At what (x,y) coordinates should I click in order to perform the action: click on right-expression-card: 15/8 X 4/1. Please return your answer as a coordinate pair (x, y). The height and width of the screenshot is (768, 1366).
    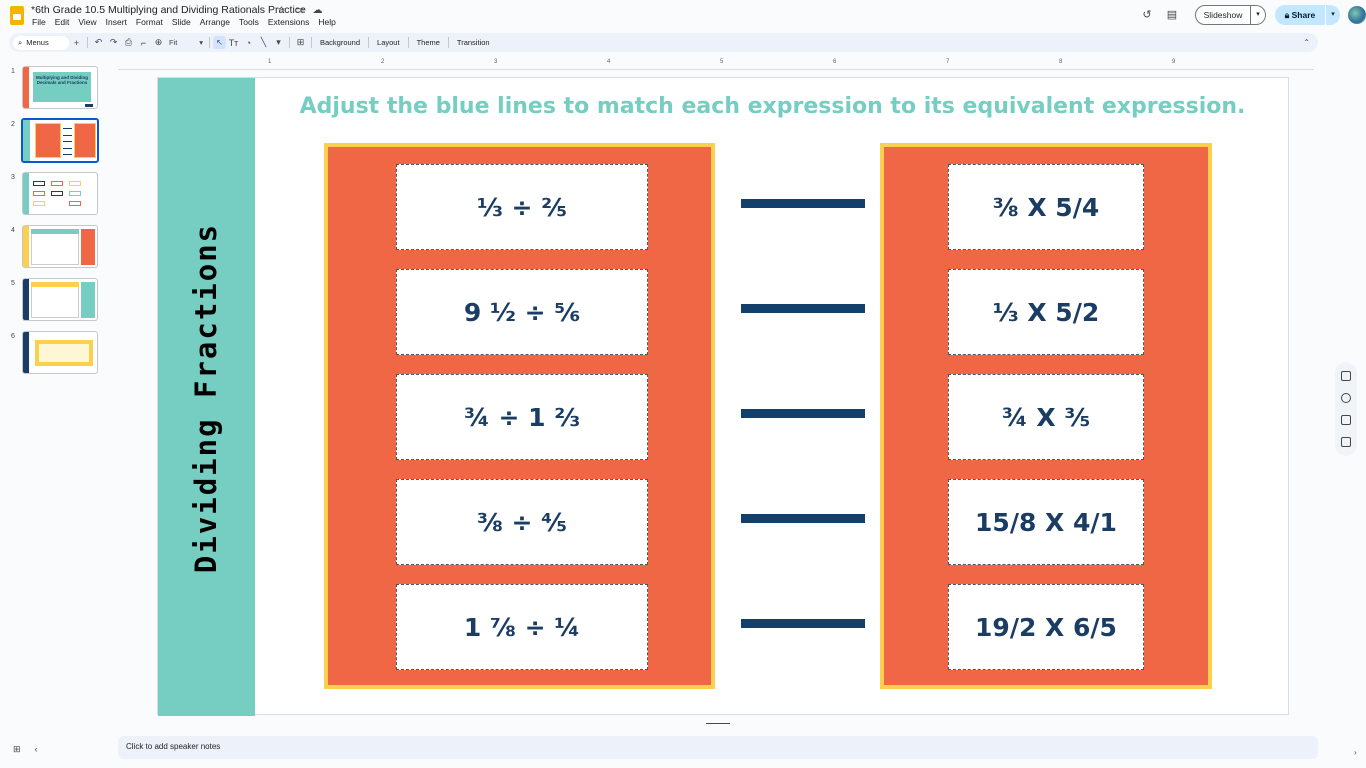
    Looking at the image, I should click on (1046, 522).